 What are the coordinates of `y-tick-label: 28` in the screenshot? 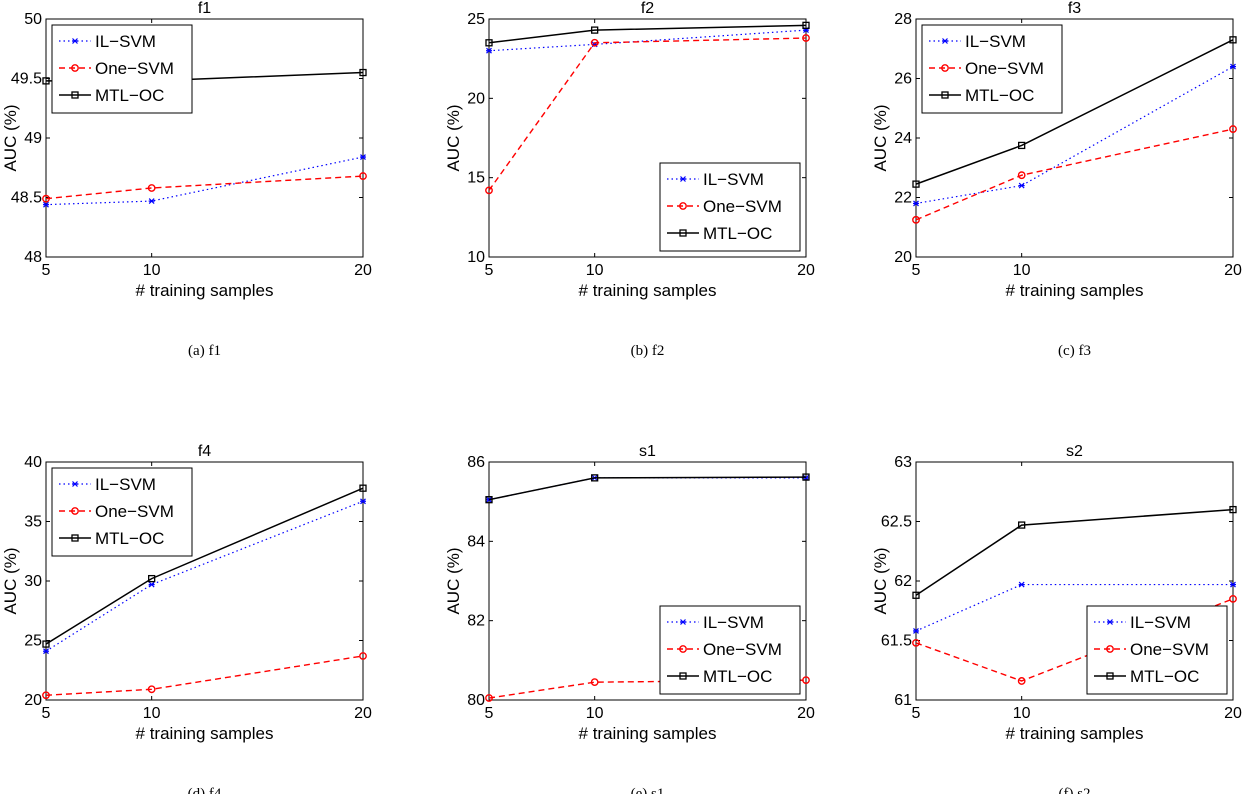 It's located at (903, 19).